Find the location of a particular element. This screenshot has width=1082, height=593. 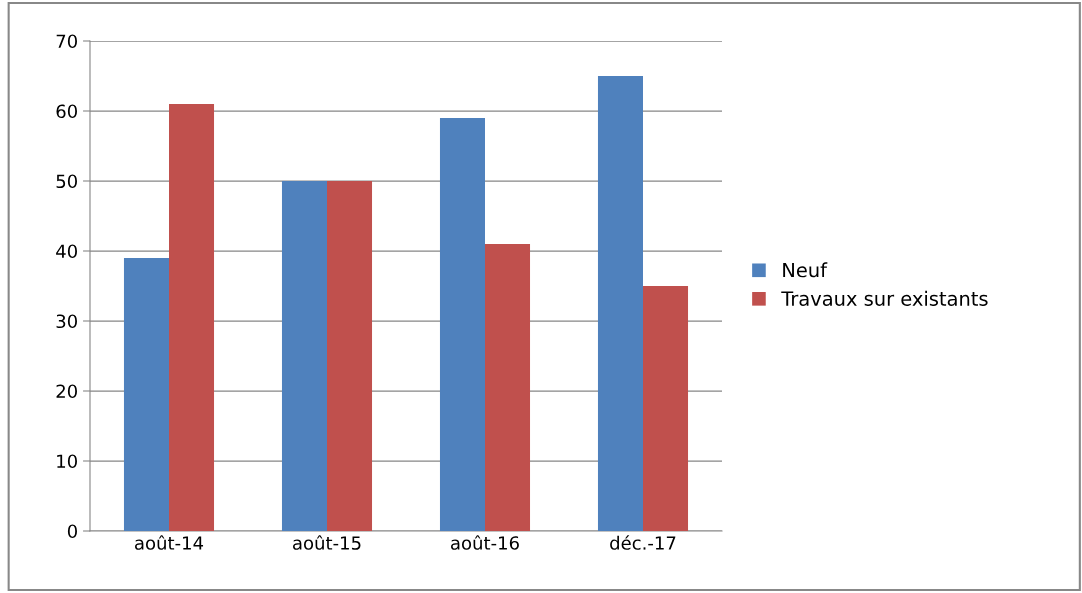

y-tick-label: 70 is located at coordinates (66, 41).